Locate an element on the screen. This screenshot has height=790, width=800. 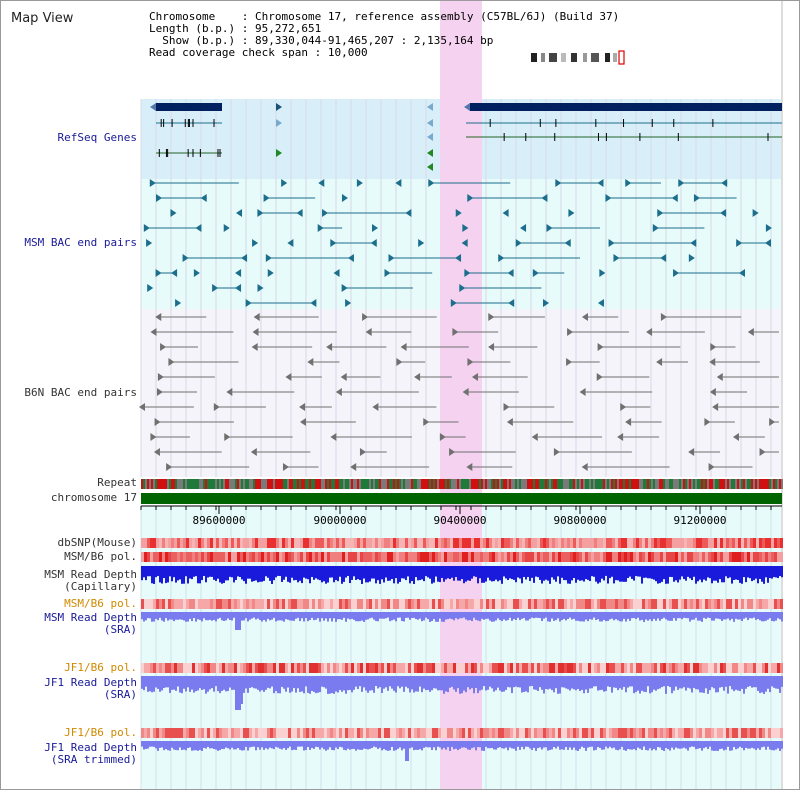
refseq-genes-label: RefSeq Genes is located at coordinates (97, 137).